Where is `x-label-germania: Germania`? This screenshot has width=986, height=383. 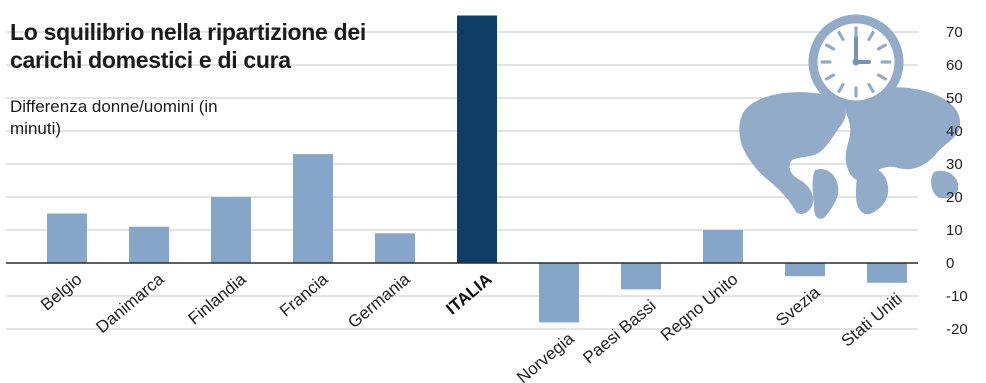 x-label-germania: Germania is located at coordinates (379, 300).